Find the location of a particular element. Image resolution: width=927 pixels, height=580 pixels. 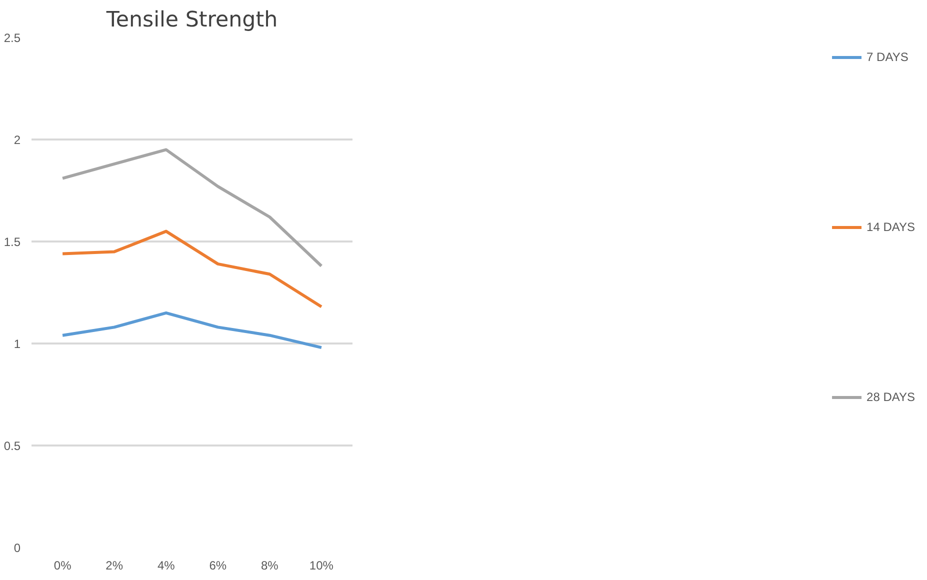

y-tick-label: 0 is located at coordinates (17, 548).